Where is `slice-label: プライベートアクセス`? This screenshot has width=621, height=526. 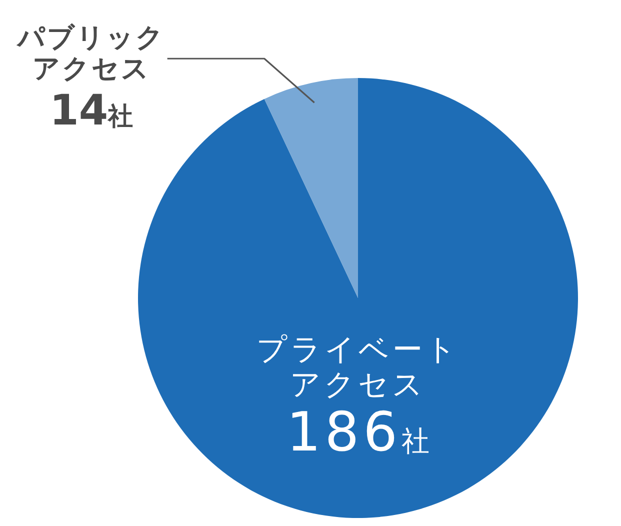 slice-label: プライベートアクセス is located at coordinates (358, 367).